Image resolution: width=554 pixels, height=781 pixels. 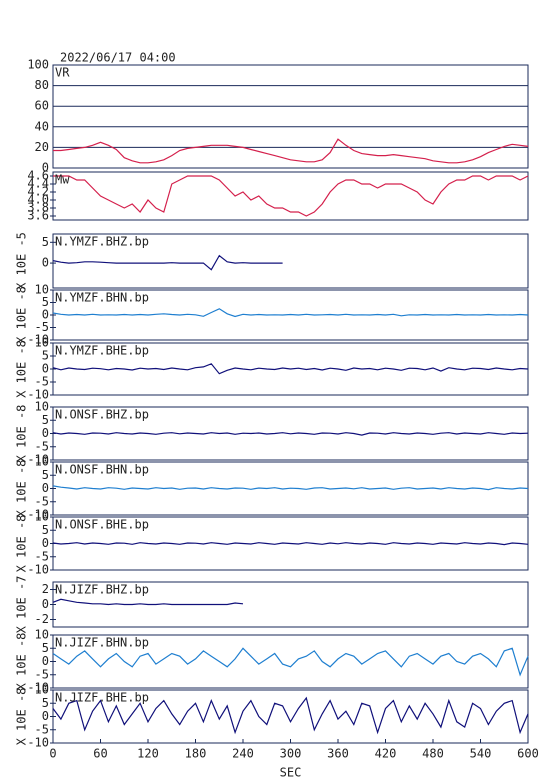 What do you see at coordinates (38, 65) in the screenshot?
I see `y-tick-label: 100` at bounding box center [38, 65].